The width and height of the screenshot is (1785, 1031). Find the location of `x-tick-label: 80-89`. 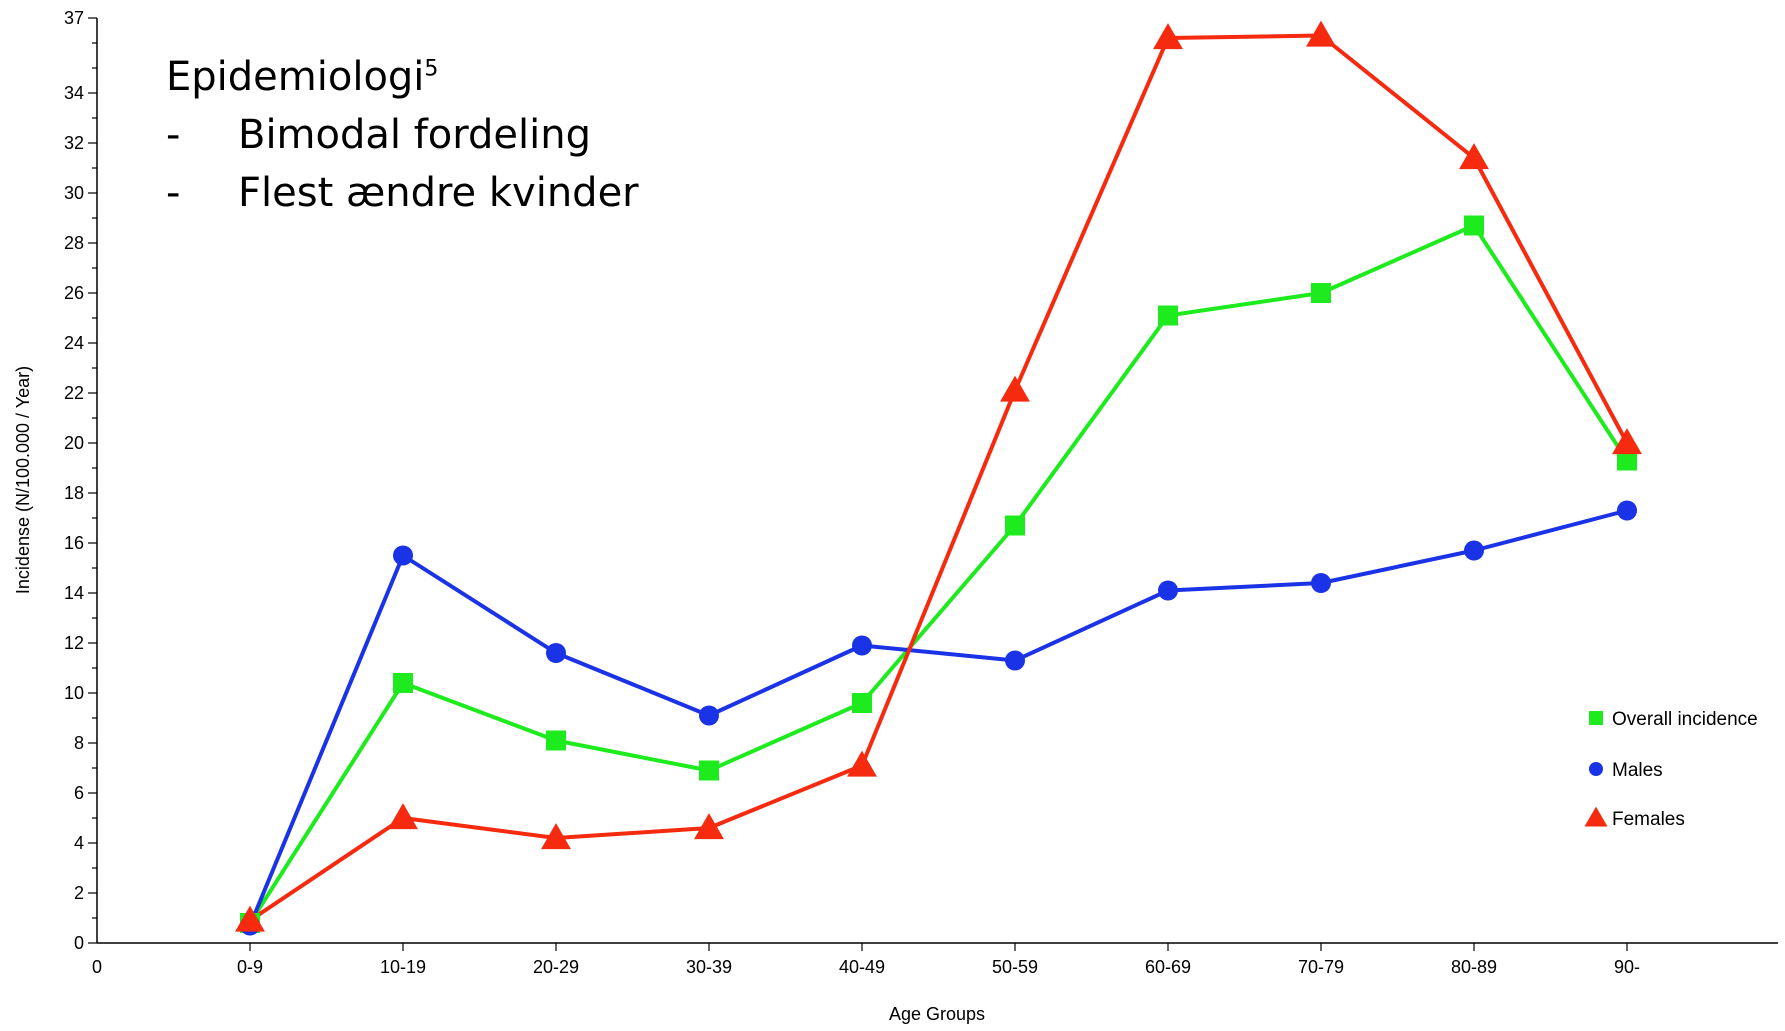

x-tick-label: 80-89 is located at coordinates (1474, 967).